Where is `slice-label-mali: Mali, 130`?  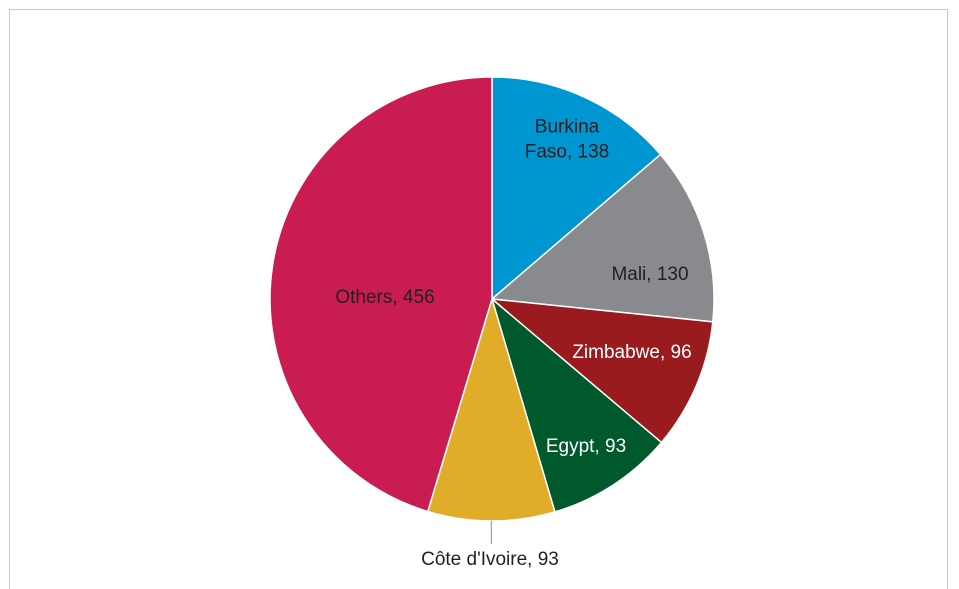 slice-label-mali: Mali, 130 is located at coordinates (649, 274).